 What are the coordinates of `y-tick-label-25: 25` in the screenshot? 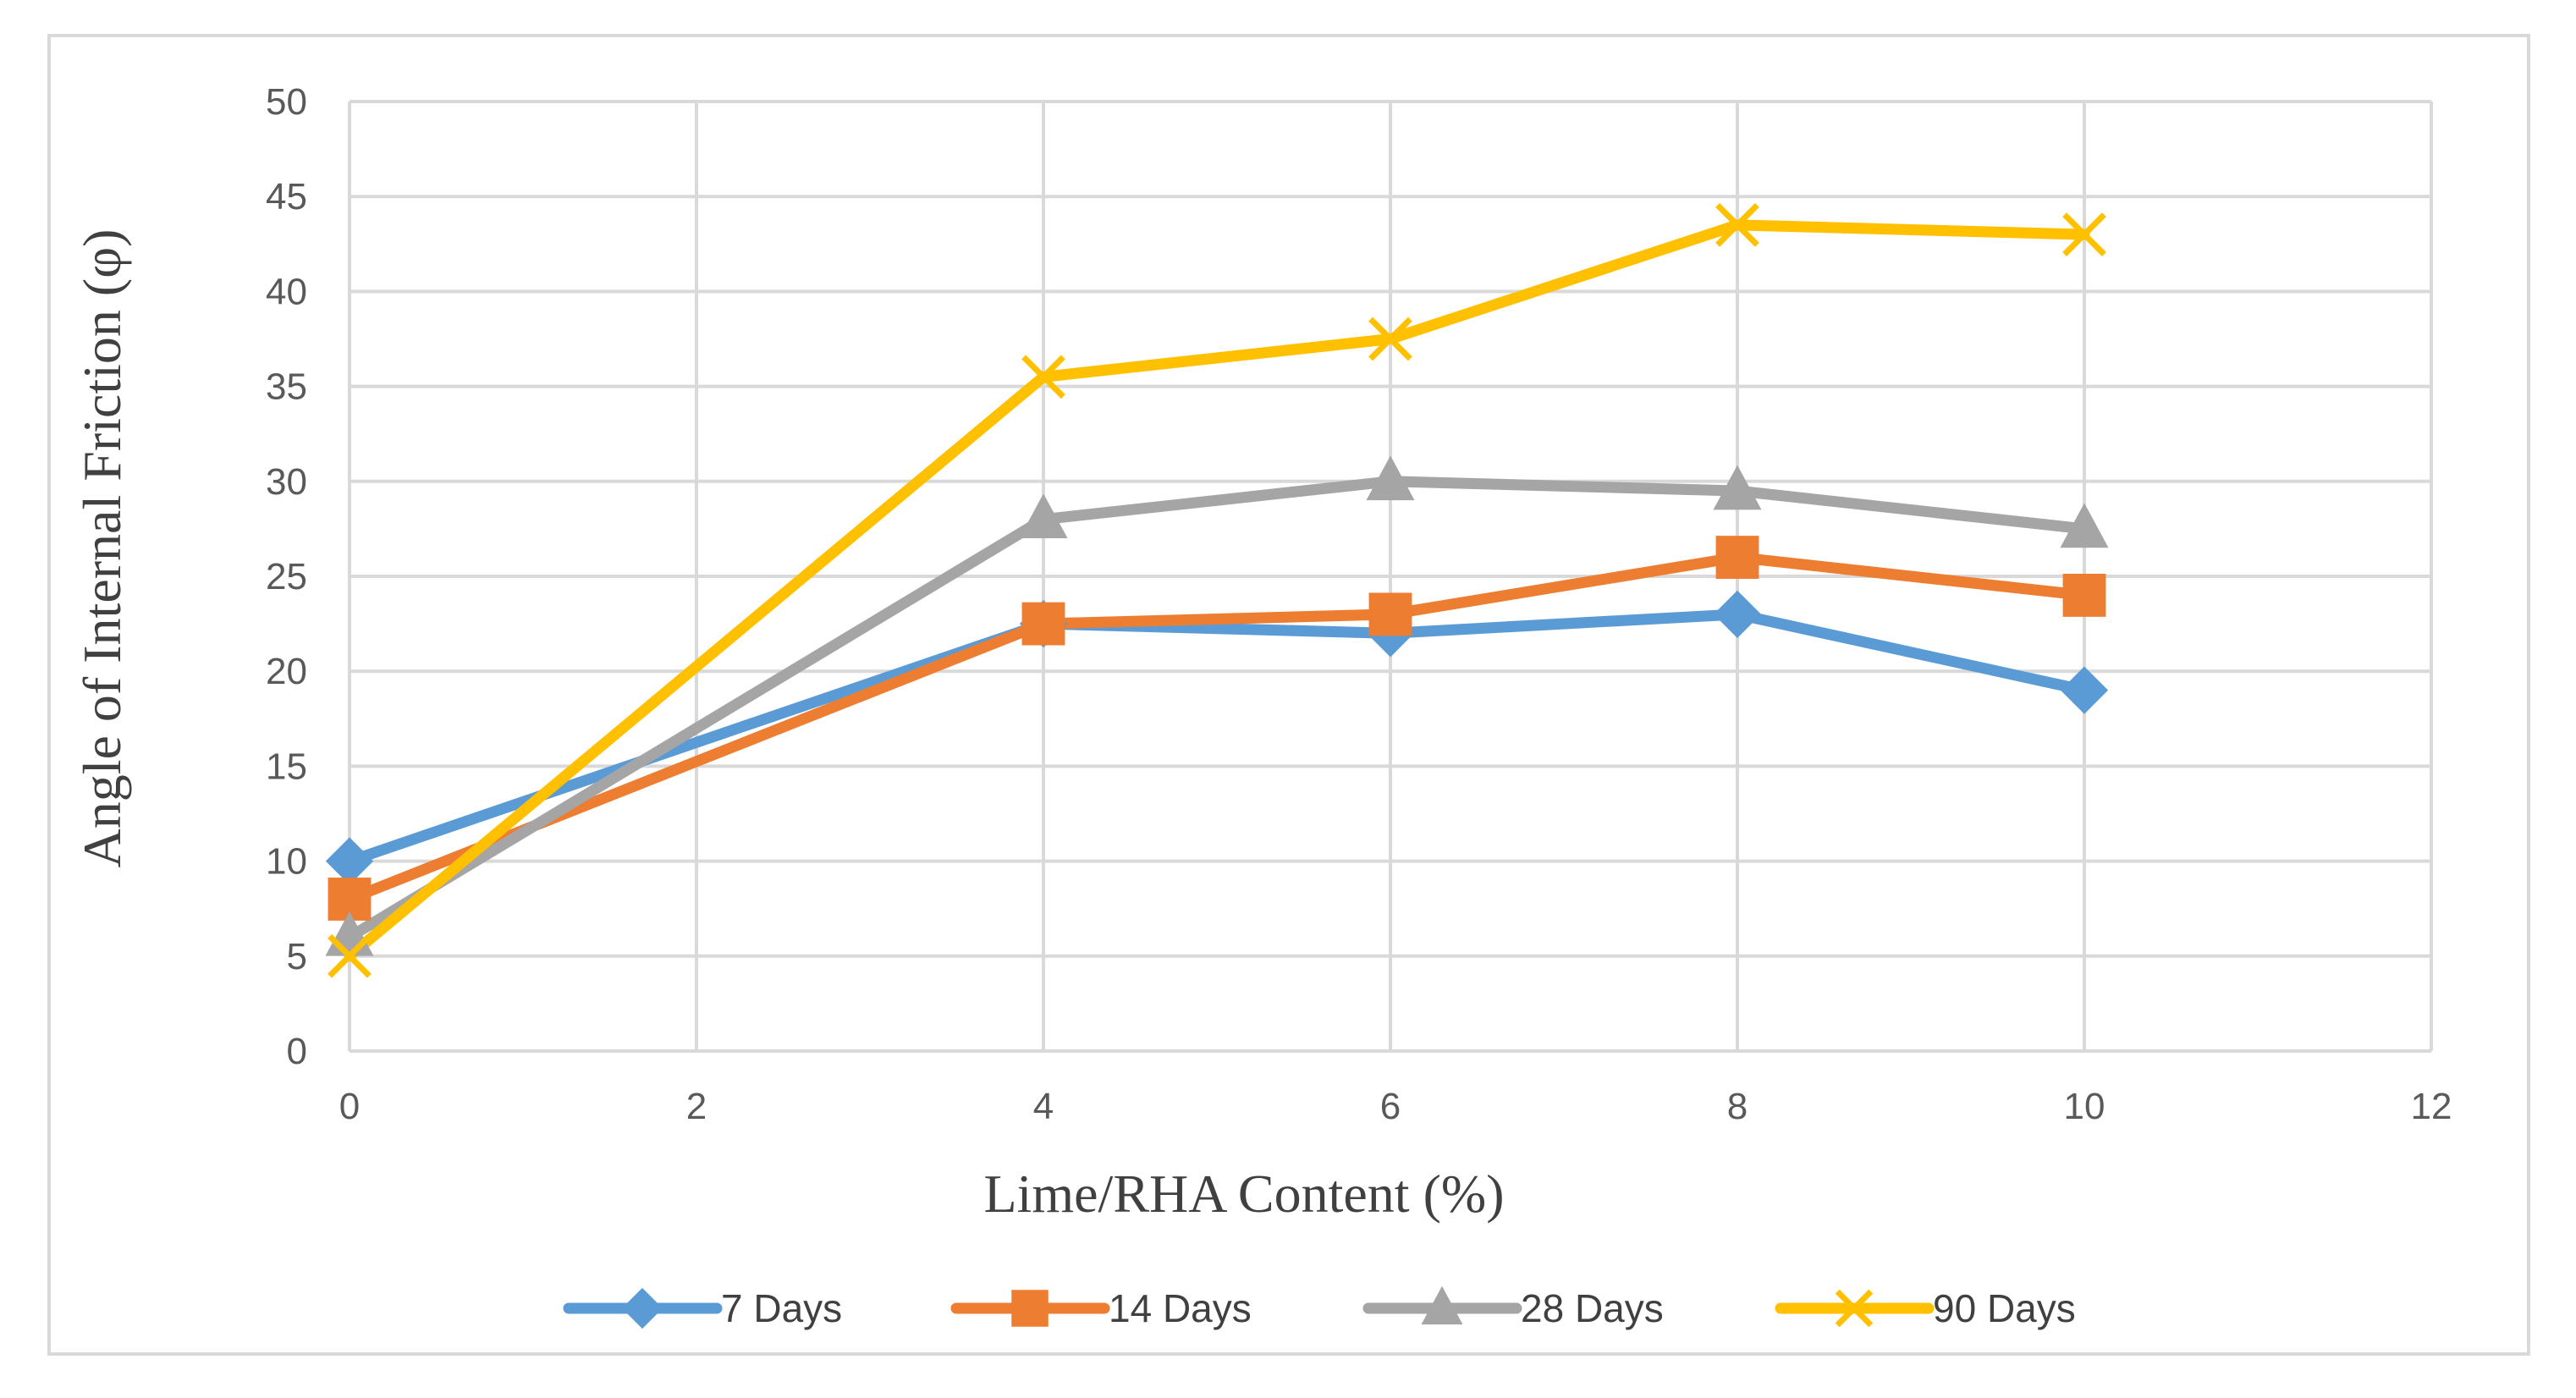 It's located at (286, 576).